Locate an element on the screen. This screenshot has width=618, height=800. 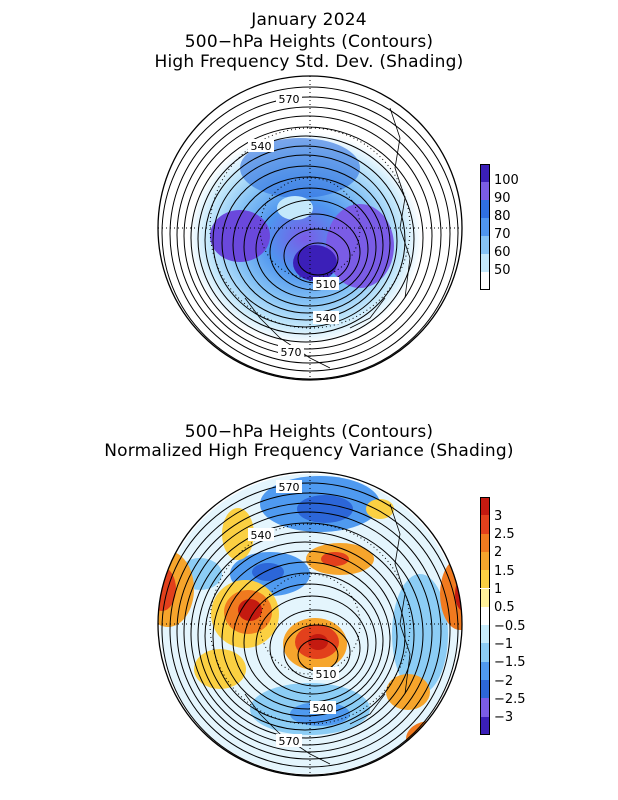
top-colorbar-label: 100 is located at coordinates (506, 180).